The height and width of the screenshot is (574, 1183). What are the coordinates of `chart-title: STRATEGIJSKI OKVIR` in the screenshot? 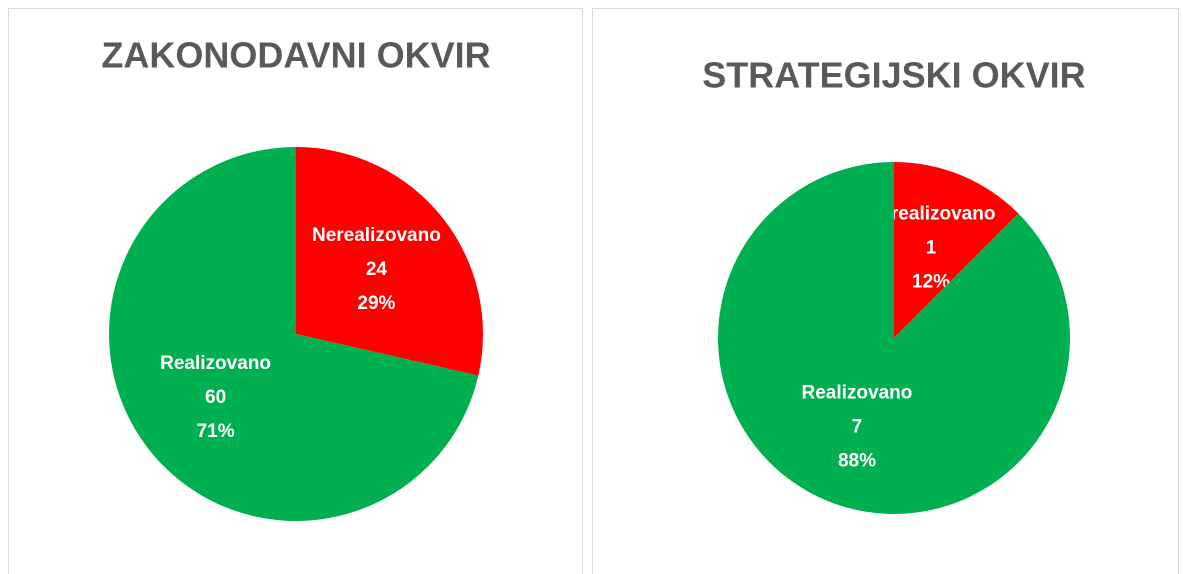 It's located at (893, 75).